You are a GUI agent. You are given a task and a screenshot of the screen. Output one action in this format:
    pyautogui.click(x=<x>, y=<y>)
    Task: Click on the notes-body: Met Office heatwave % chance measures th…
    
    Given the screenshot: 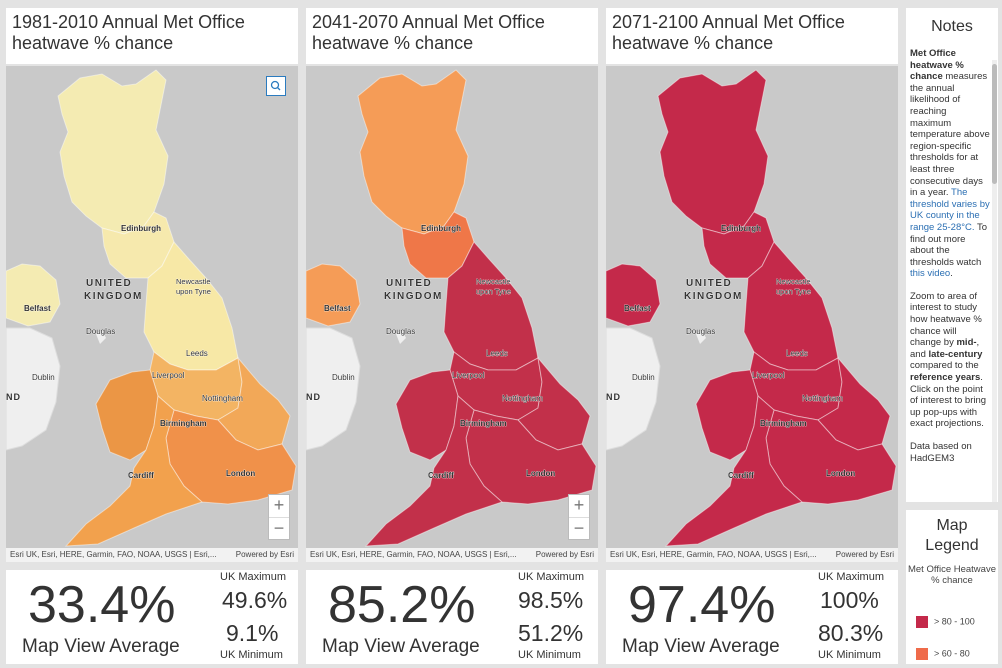 What is the action you would take?
    pyautogui.click(x=950, y=261)
    